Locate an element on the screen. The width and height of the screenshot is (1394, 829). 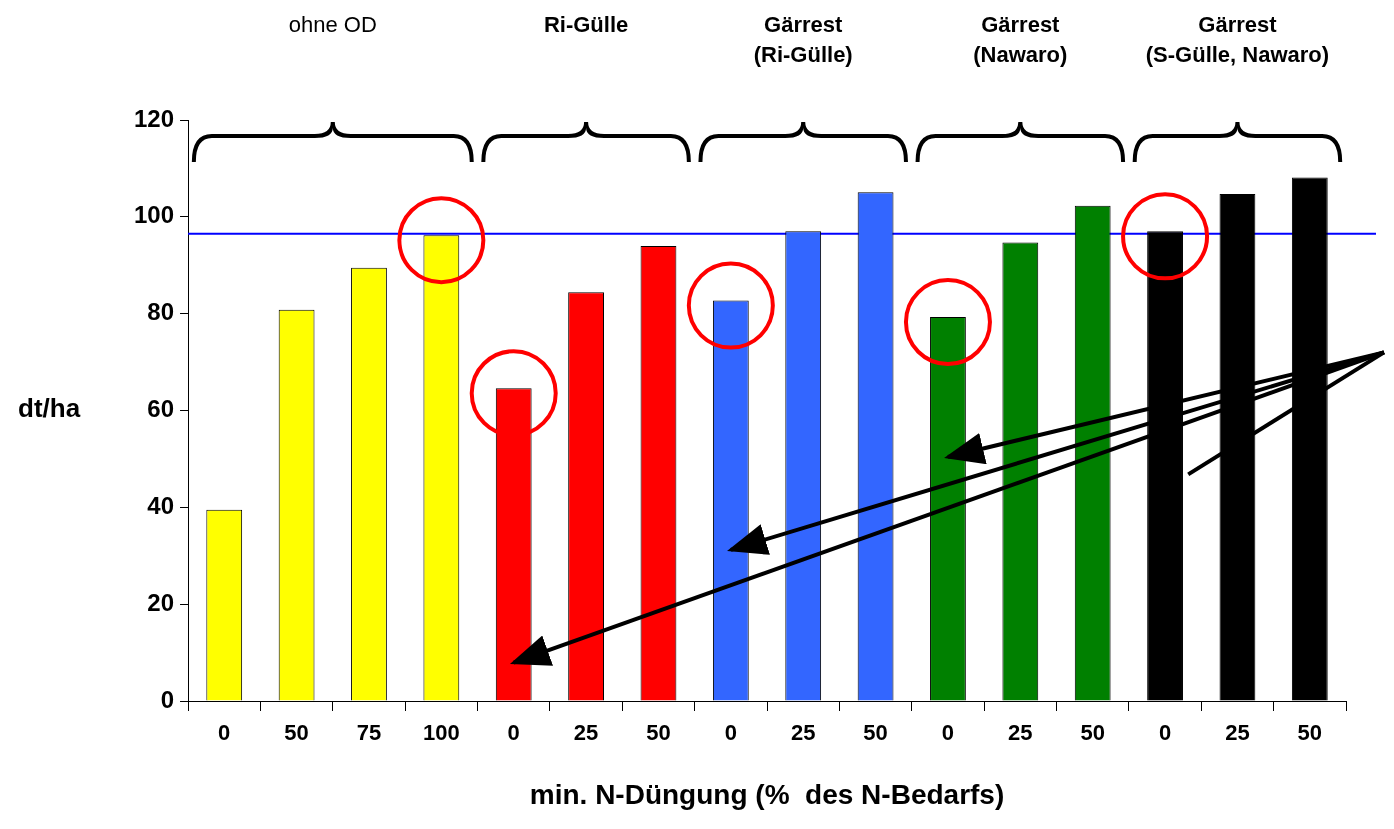
y-tick-label: 120 is located at coordinates (154, 118).